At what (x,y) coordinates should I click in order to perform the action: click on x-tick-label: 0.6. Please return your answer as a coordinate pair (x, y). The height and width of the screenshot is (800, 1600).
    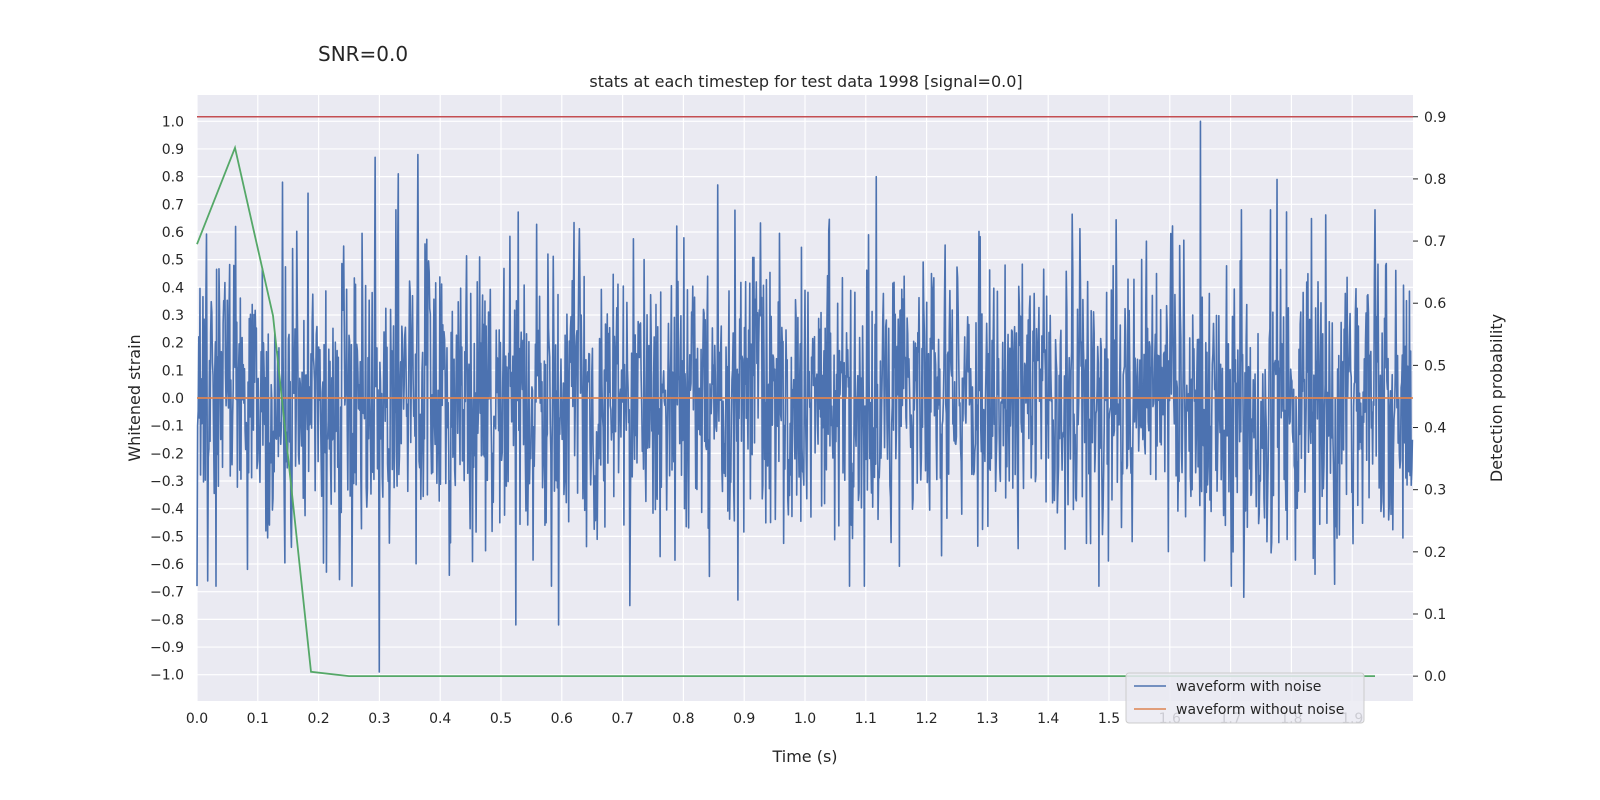
    Looking at the image, I should click on (562, 719).